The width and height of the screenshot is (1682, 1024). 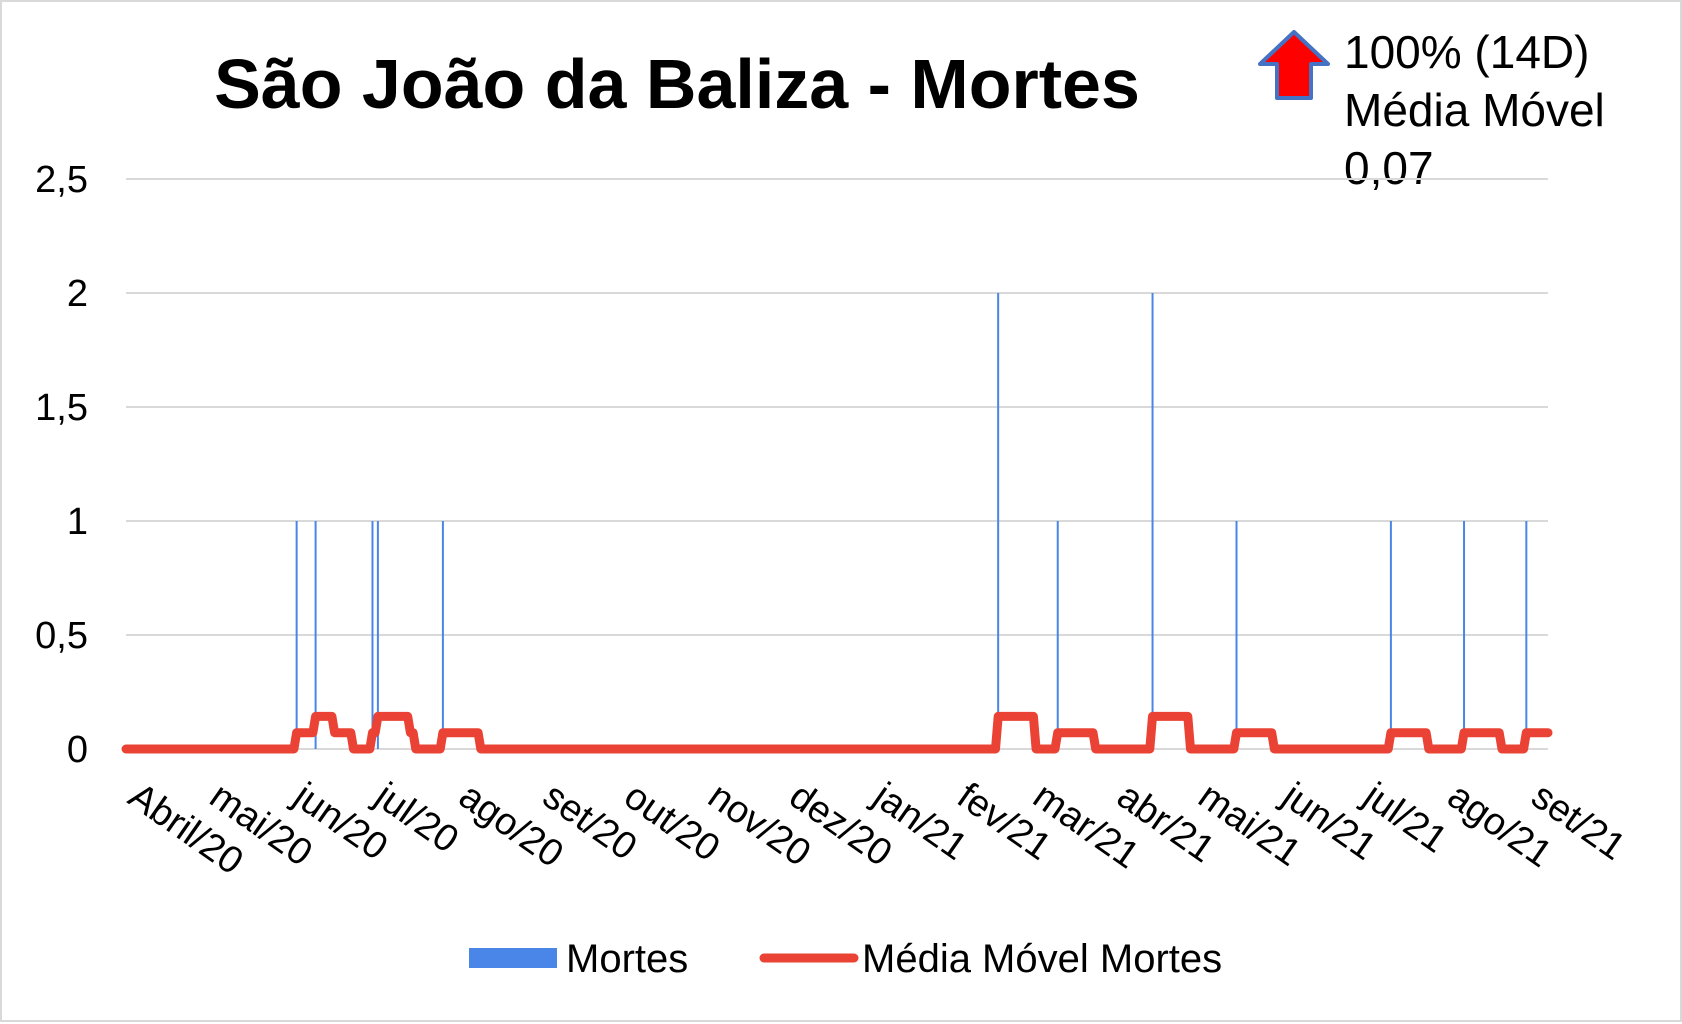 What do you see at coordinates (677, 84) in the screenshot?
I see `chart-title: São João da Baliza - Mortes` at bounding box center [677, 84].